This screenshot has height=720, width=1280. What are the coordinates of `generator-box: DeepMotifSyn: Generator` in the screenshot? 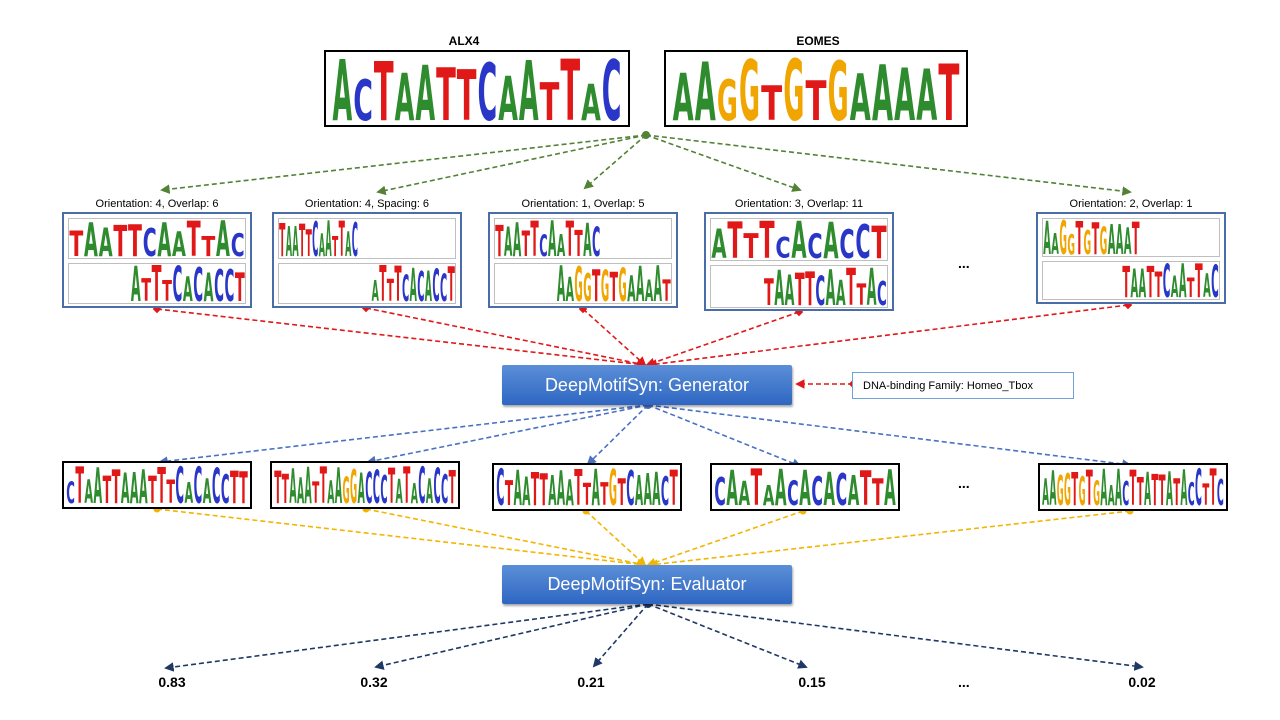 It's located at (647, 385).